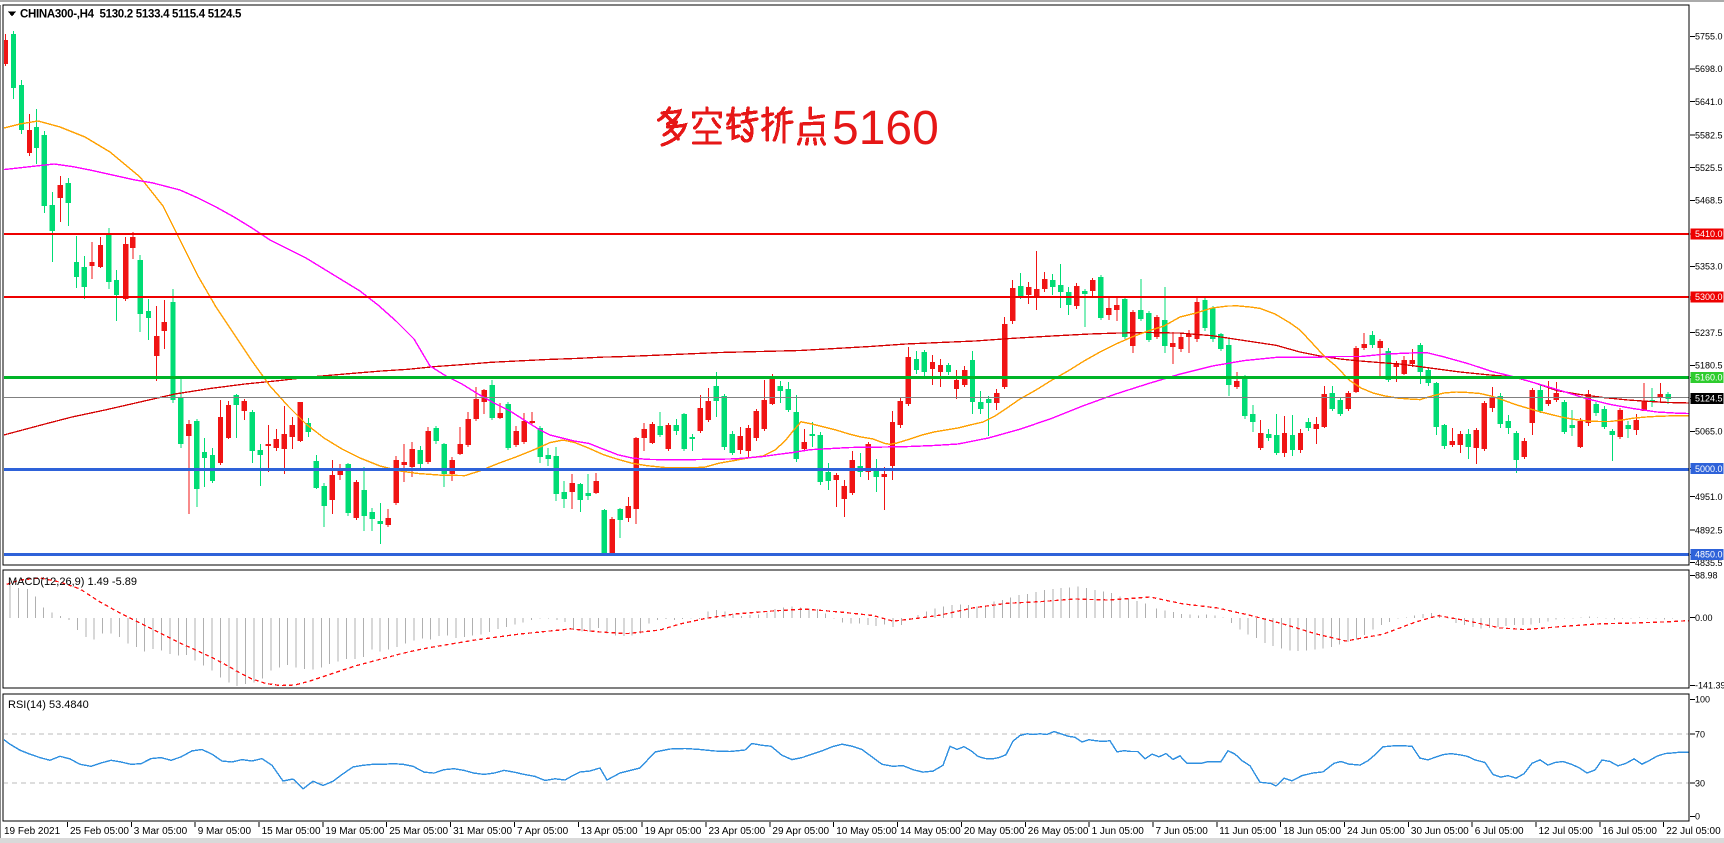 The width and height of the screenshot is (1724, 843). What do you see at coordinates (1709, 555) in the screenshot?
I see `svg-text: 4850.0` at bounding box center [1709, 555].